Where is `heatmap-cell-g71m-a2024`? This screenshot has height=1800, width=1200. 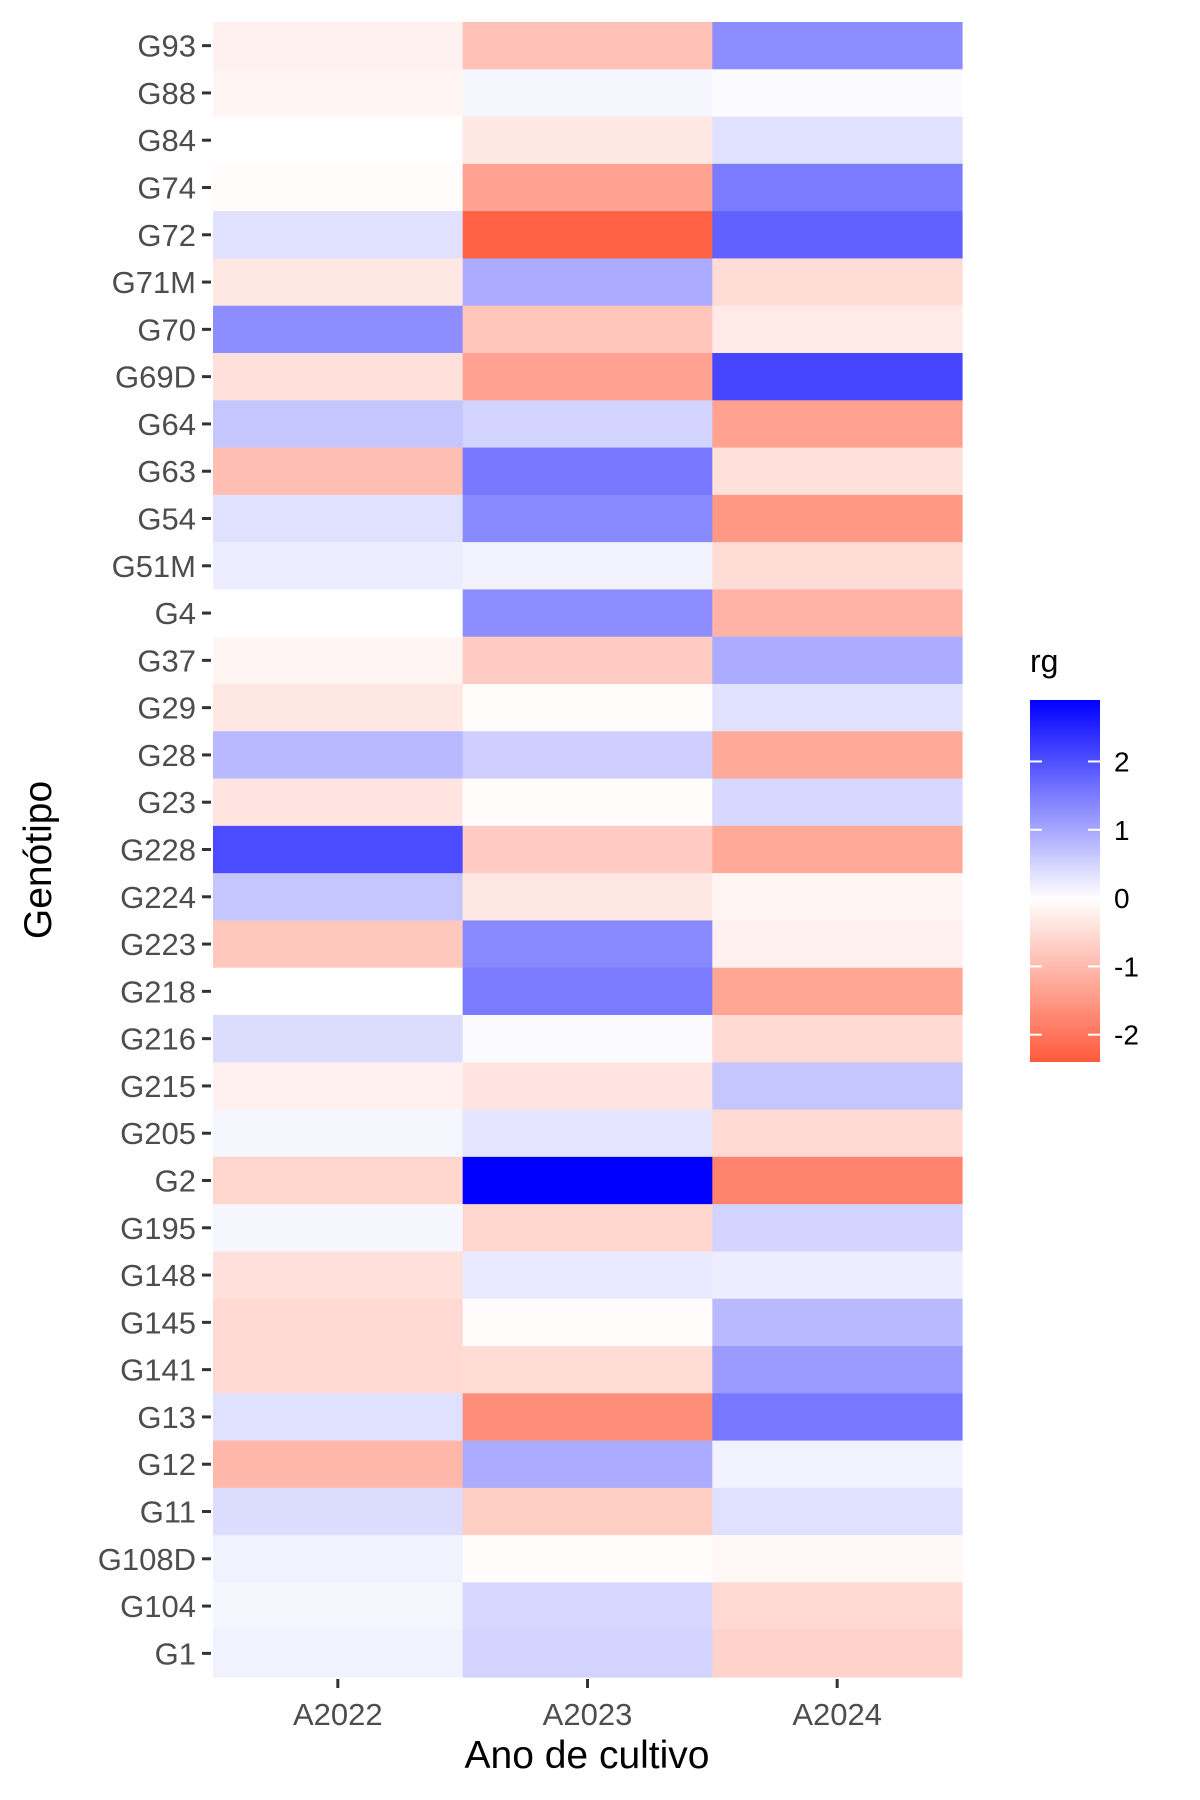 heatmap-cell-g71m-a2024 is located at coordinates (837, 282).